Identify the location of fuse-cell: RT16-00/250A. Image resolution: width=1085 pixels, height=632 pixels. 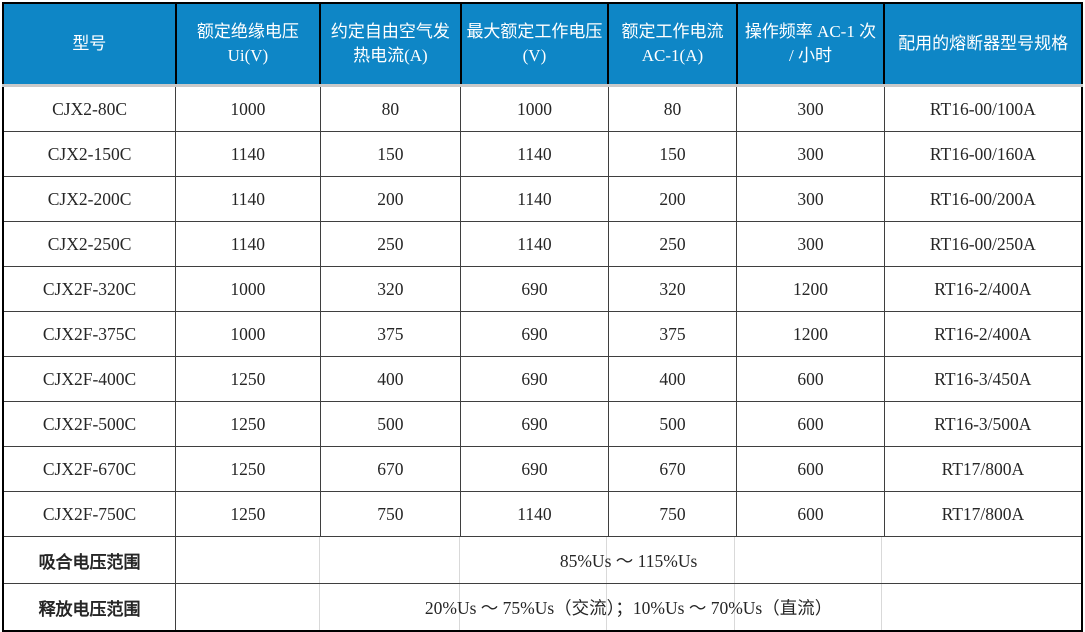
(983, 244).